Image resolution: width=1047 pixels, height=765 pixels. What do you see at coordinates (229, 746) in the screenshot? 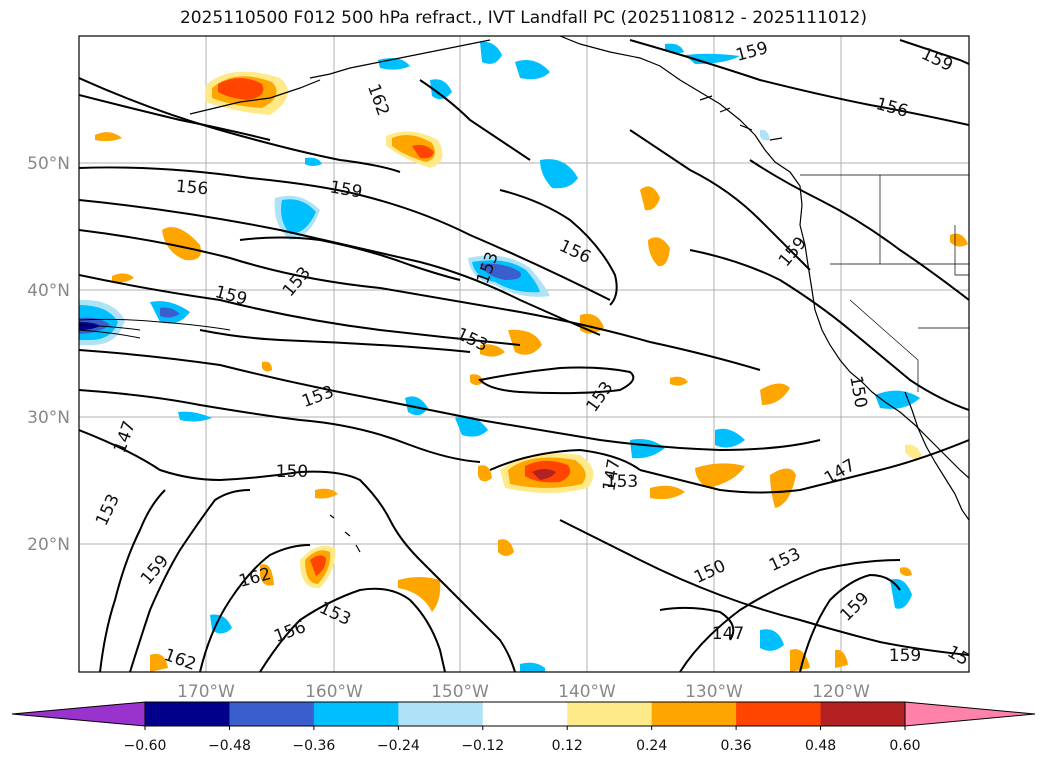
I see `colorbar-tick-label: −0.48` at bounding box center [229, 746].